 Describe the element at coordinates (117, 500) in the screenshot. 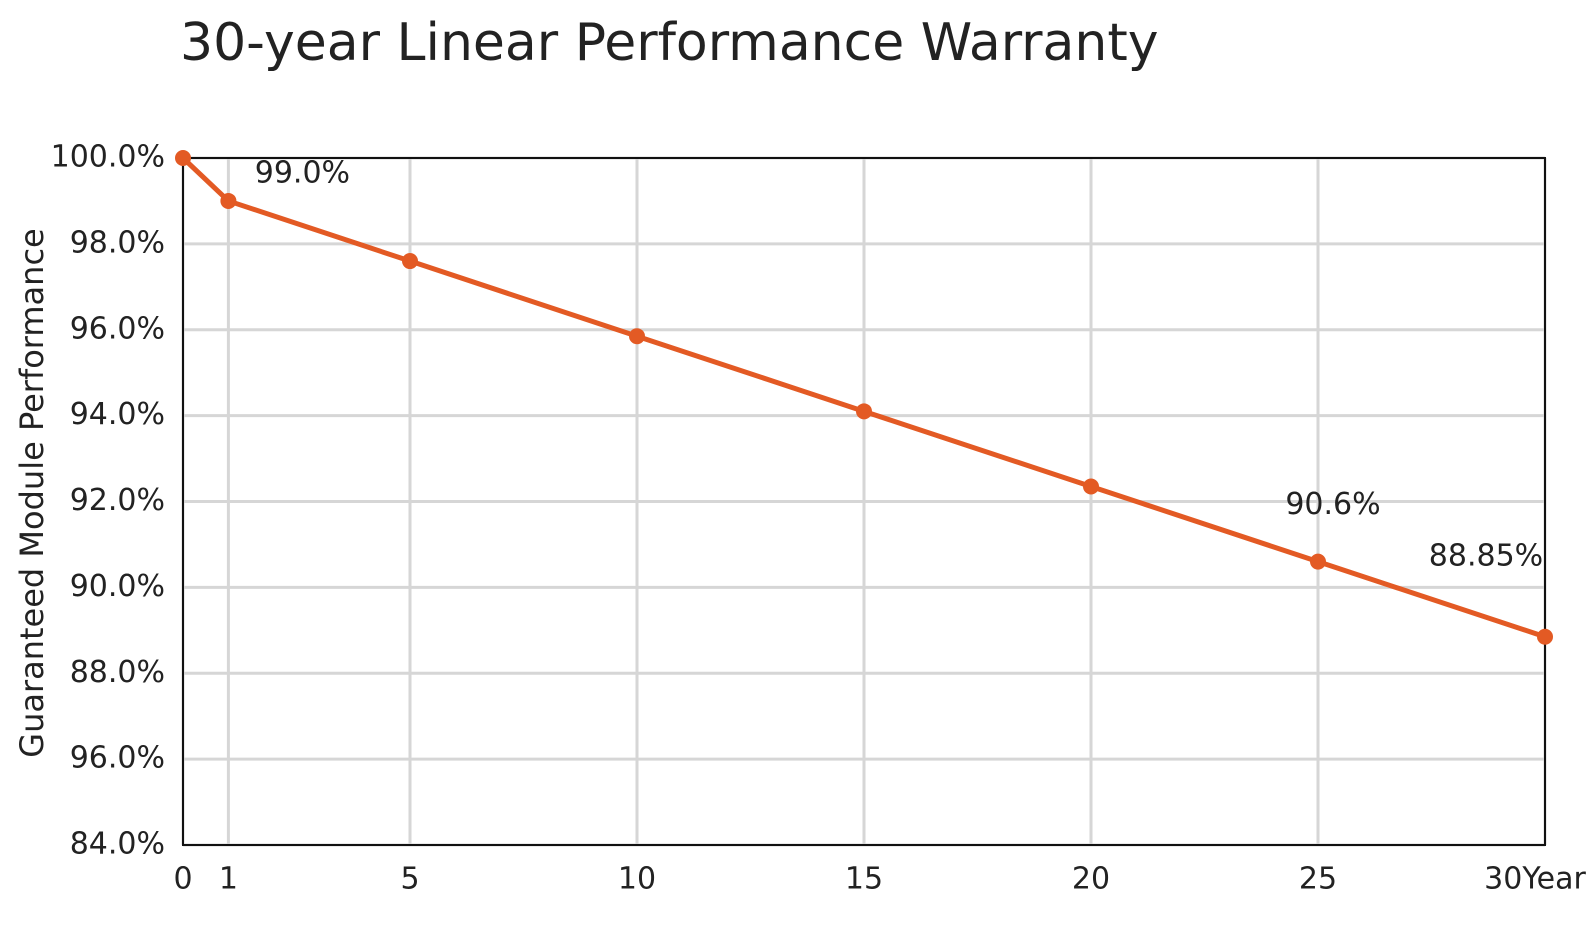

I see `y-tick-label: 92.0%` at that location.